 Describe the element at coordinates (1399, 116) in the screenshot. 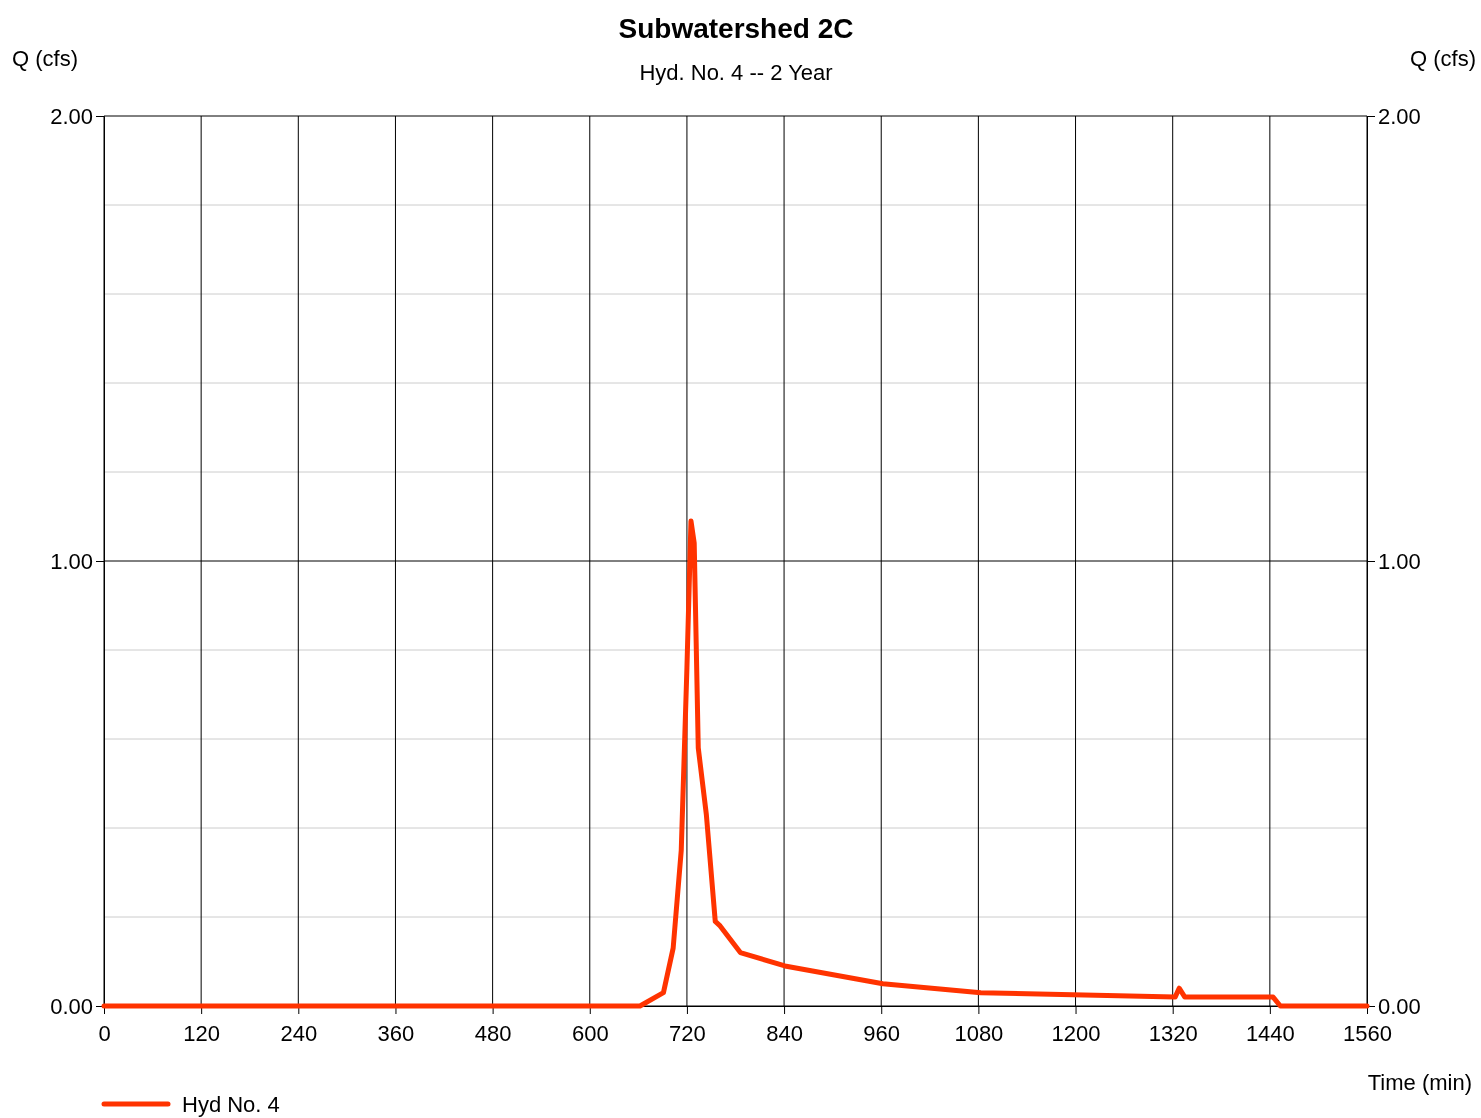

I see `y2-tick-label: 2.00` at that location.